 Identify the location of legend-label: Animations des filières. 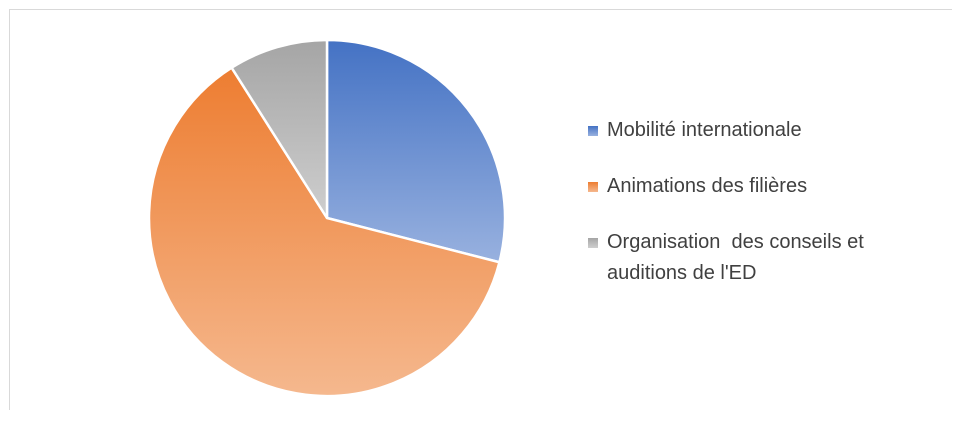
(707, 186).